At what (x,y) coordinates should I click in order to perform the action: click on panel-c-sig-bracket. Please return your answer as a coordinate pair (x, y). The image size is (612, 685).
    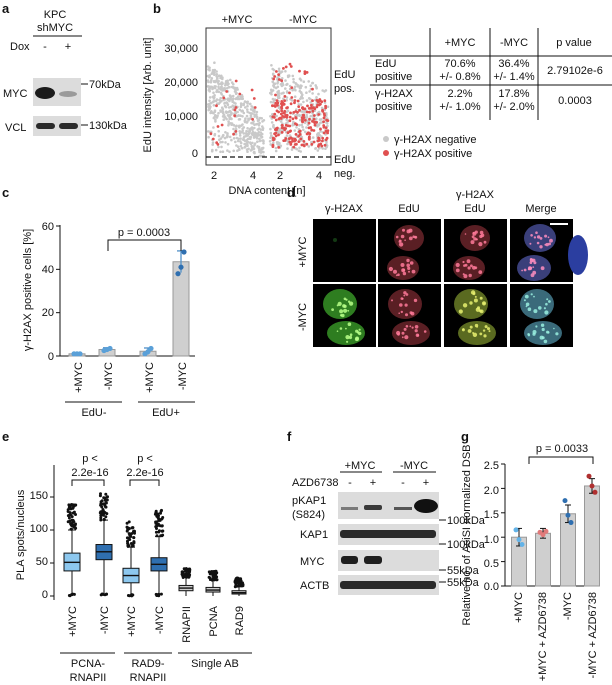
    Looking at the image, I should click on (144, 245).